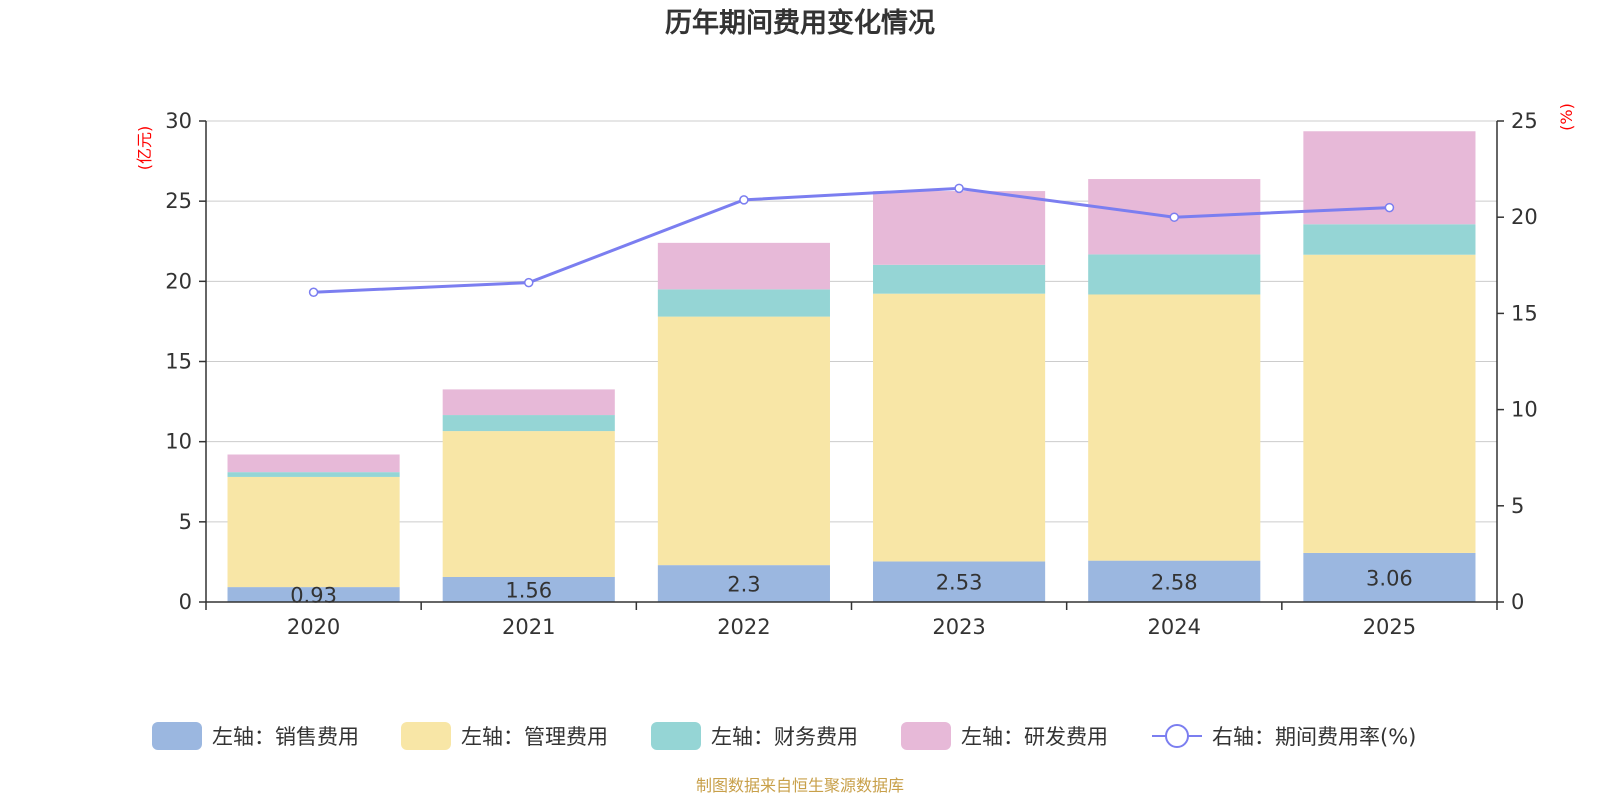  Describe the element at coordinates (528, 627) in the screenshot. I see `x-axis-tick-label: 2021` at that location.